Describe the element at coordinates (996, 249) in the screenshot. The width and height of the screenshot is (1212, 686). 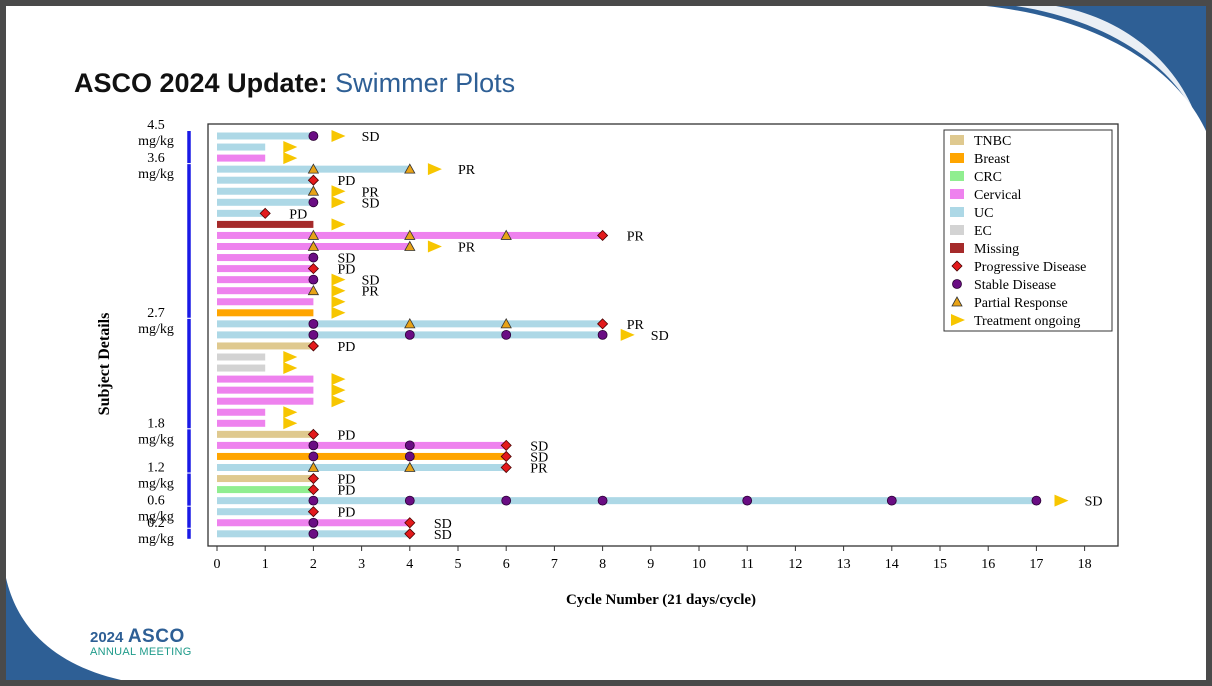
I see `legend-label: Missing` at that location.